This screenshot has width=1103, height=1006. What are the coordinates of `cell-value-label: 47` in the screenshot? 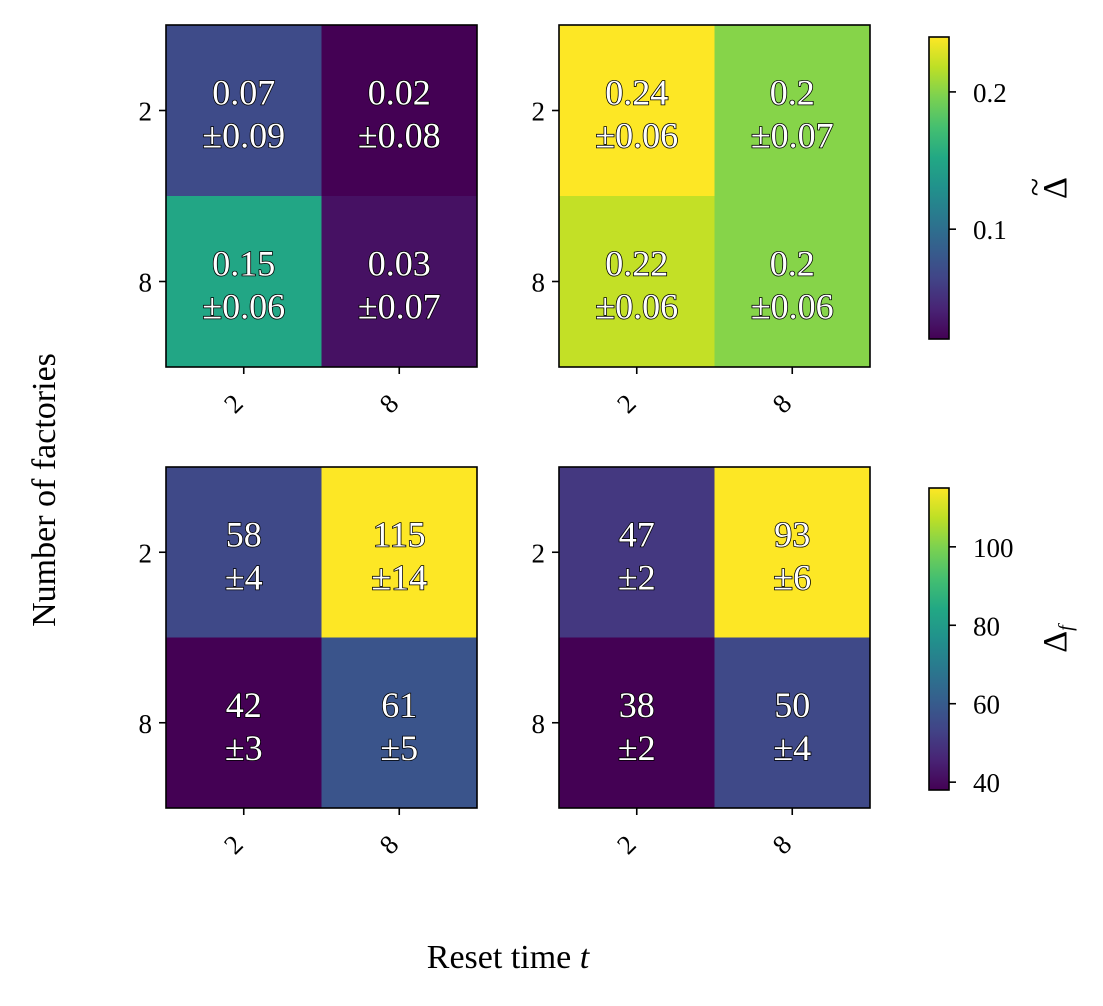 It's located at (637, 534).